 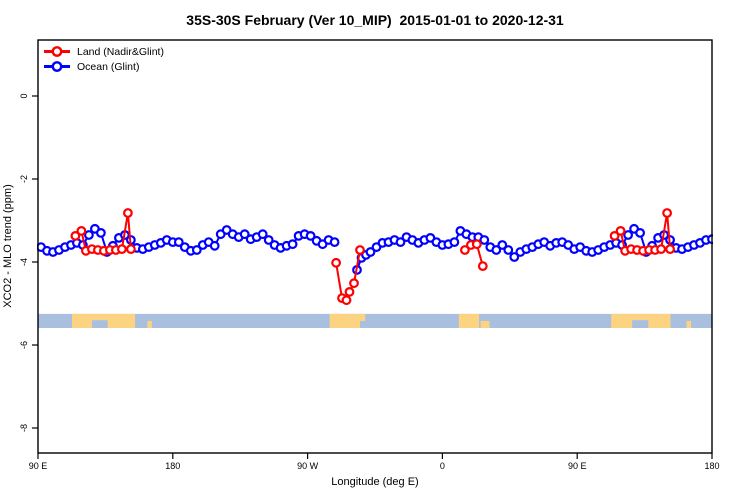 I want to click on land-patch-new-zealand-repeat, so click(x=689, y=324).